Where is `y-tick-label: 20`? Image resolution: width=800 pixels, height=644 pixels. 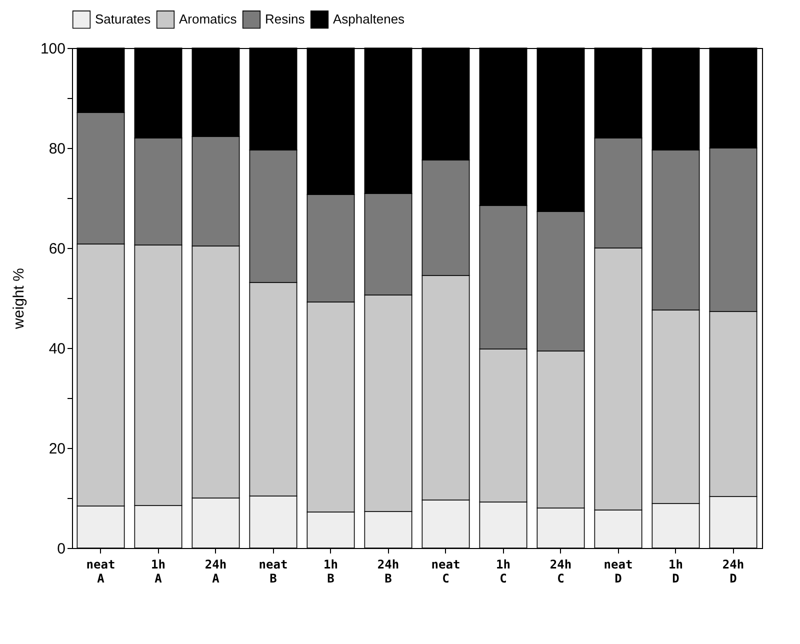 y-tick-label: 20 is located at coordinates (57, 449).